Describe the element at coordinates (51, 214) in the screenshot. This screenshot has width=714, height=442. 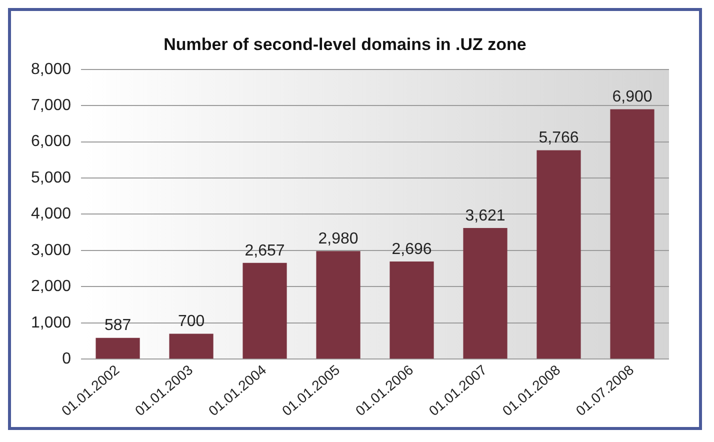
I see `y-tick-label: 4,000` at that location.